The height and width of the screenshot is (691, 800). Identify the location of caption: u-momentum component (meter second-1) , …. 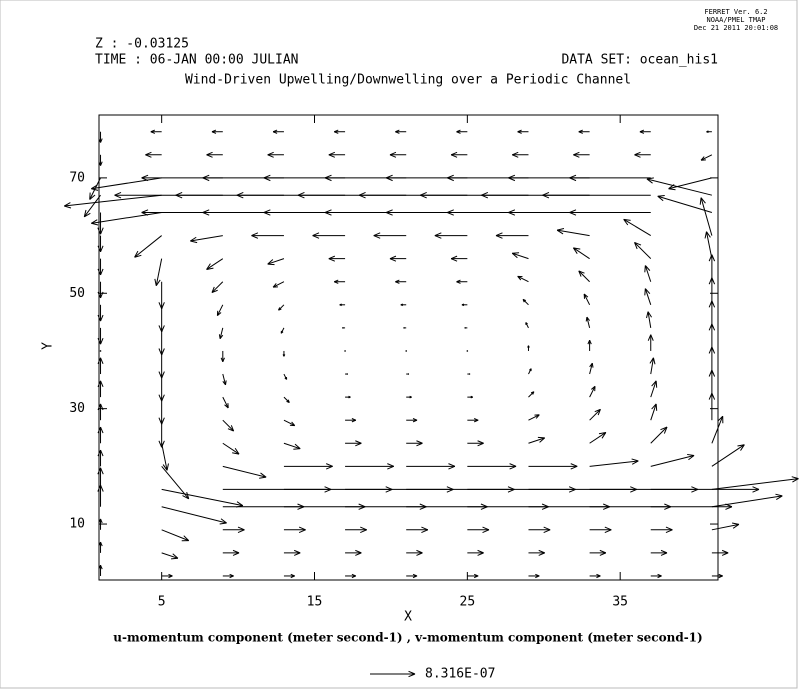
(407, 638).